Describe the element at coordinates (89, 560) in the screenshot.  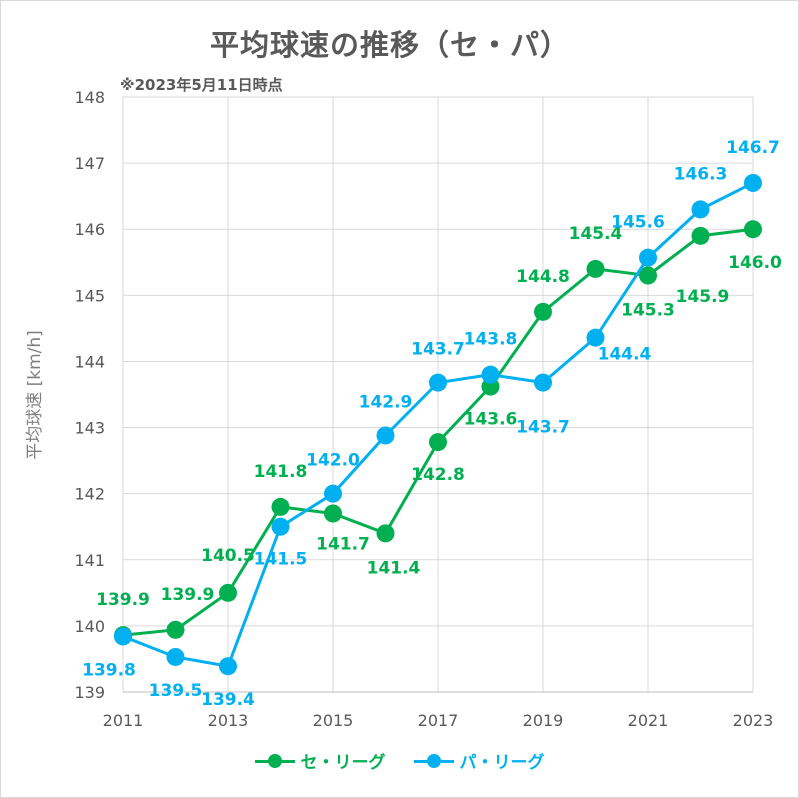
I see `y-tick-label: 141` at that location.